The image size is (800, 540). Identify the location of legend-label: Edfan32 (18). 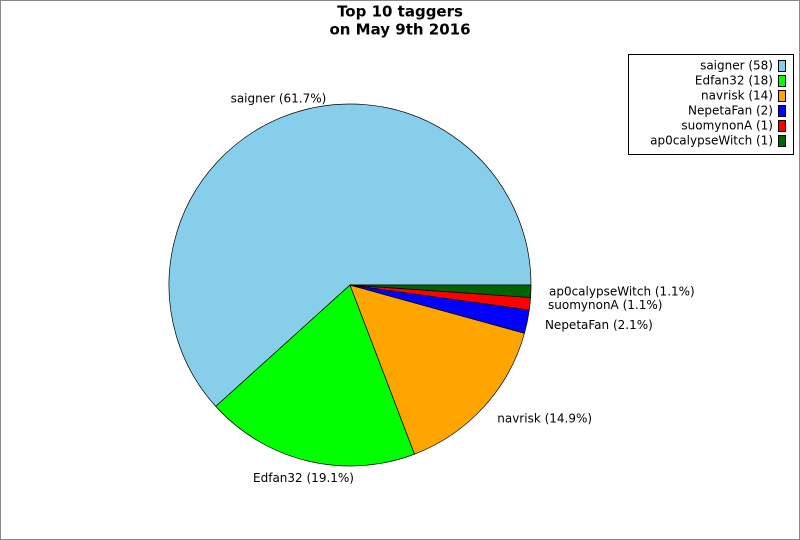
(734, 81).